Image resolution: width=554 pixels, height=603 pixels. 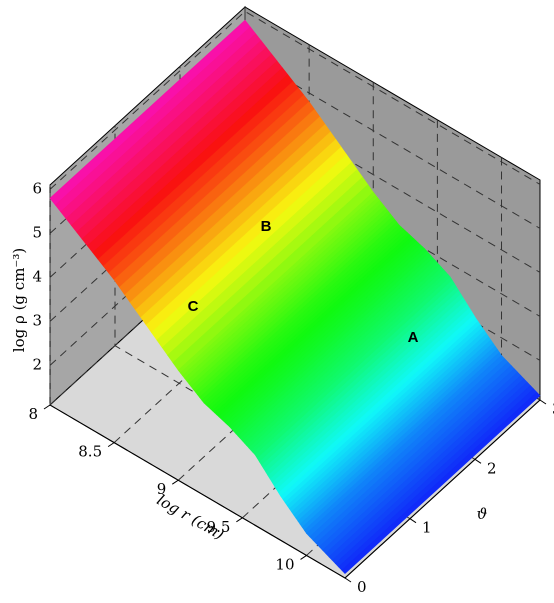 I want to click on z-tick-label: 6, so click(x=37, y=188).